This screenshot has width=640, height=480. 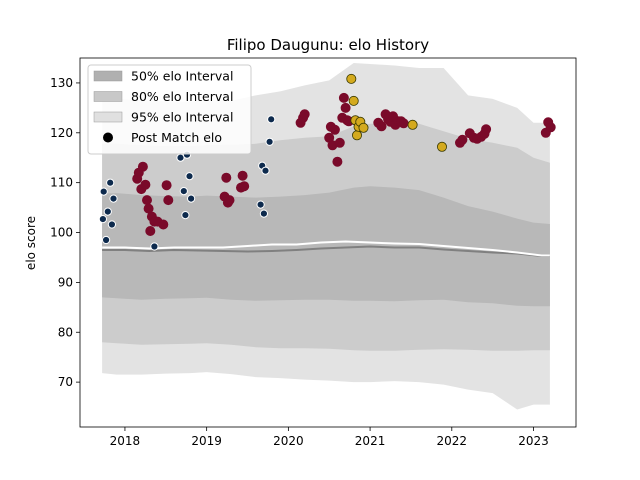 I want to click on legend-label: 95% elo Interval, so click(x=182, y=117).